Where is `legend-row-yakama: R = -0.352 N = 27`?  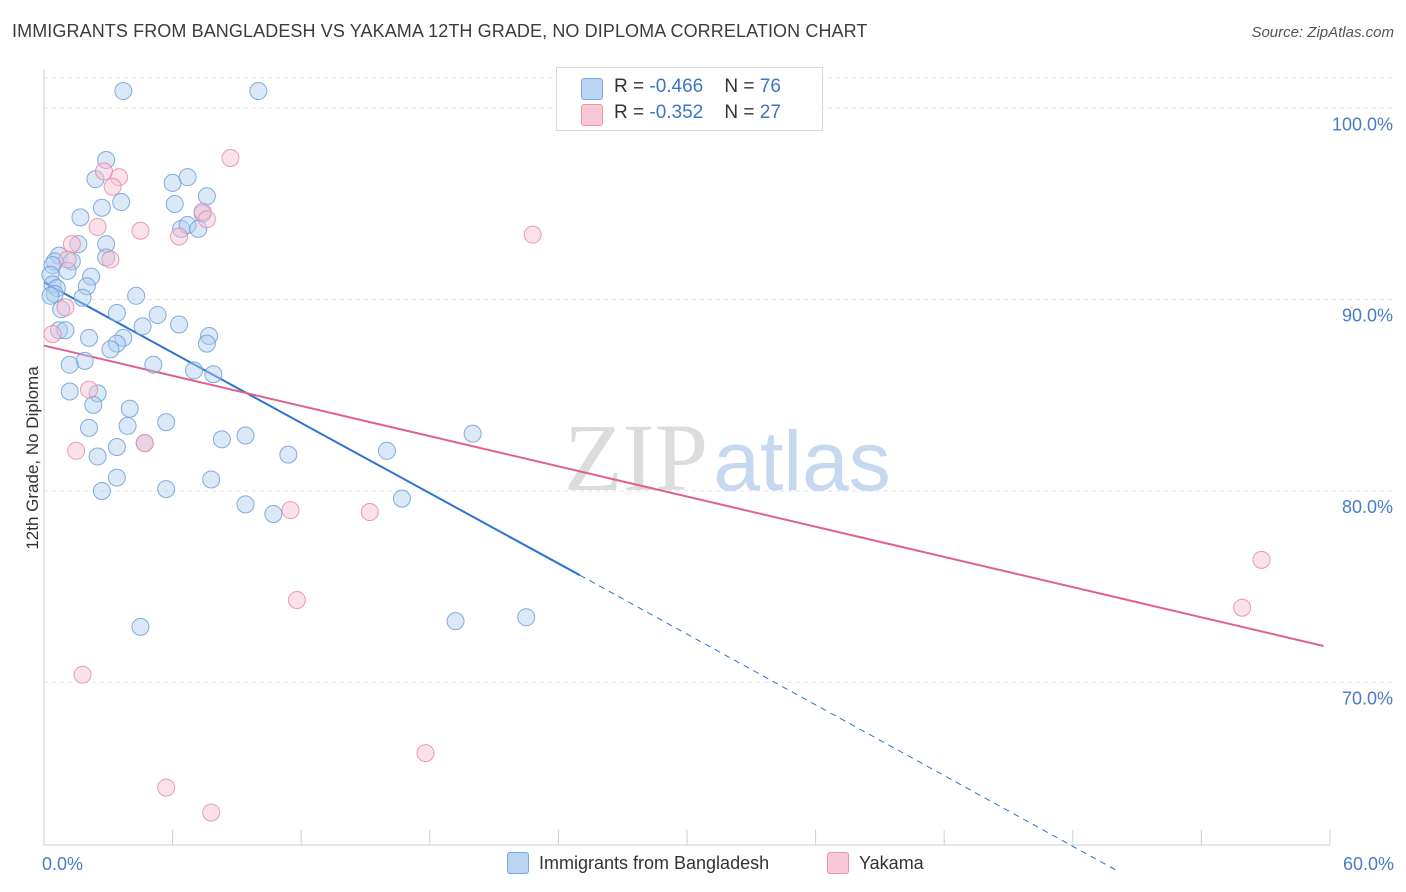
legend-row-yakama: R = -0.352 N = 27 is located at coordinates (689, 114).